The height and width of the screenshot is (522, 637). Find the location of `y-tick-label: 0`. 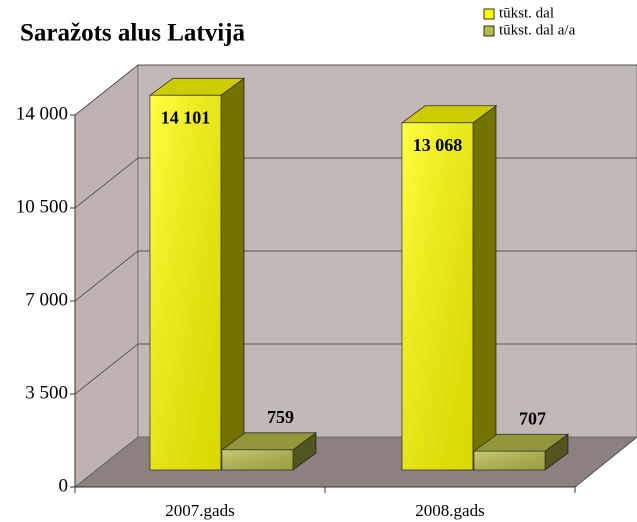

y-tick-label: 0 is located at coordinates (64, 485).